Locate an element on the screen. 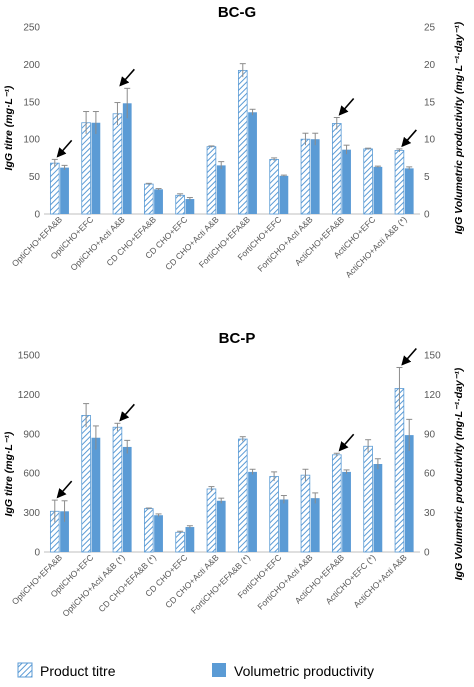  y-tick-label-right: 150 is located at coordinates (432, 356).